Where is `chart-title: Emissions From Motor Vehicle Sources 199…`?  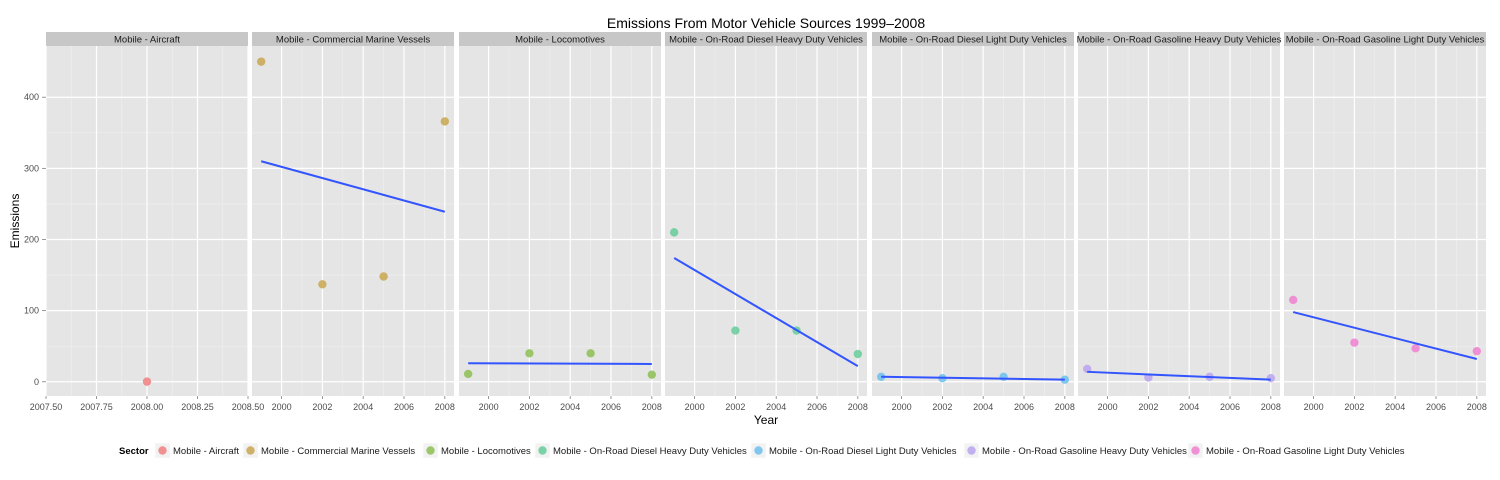
chart-title: Emissions From Motor Vehicle Sources 199… is located at coordinates (766, 23).